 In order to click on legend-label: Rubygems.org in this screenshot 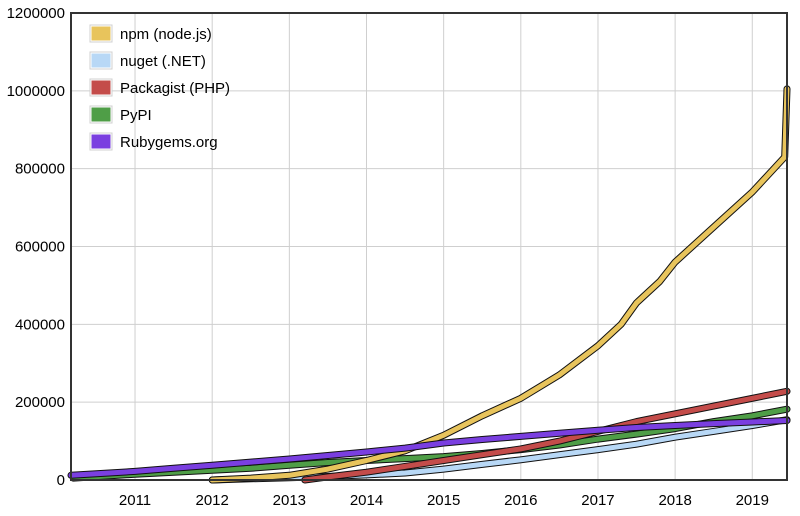, I will do `click(169, 142)`.